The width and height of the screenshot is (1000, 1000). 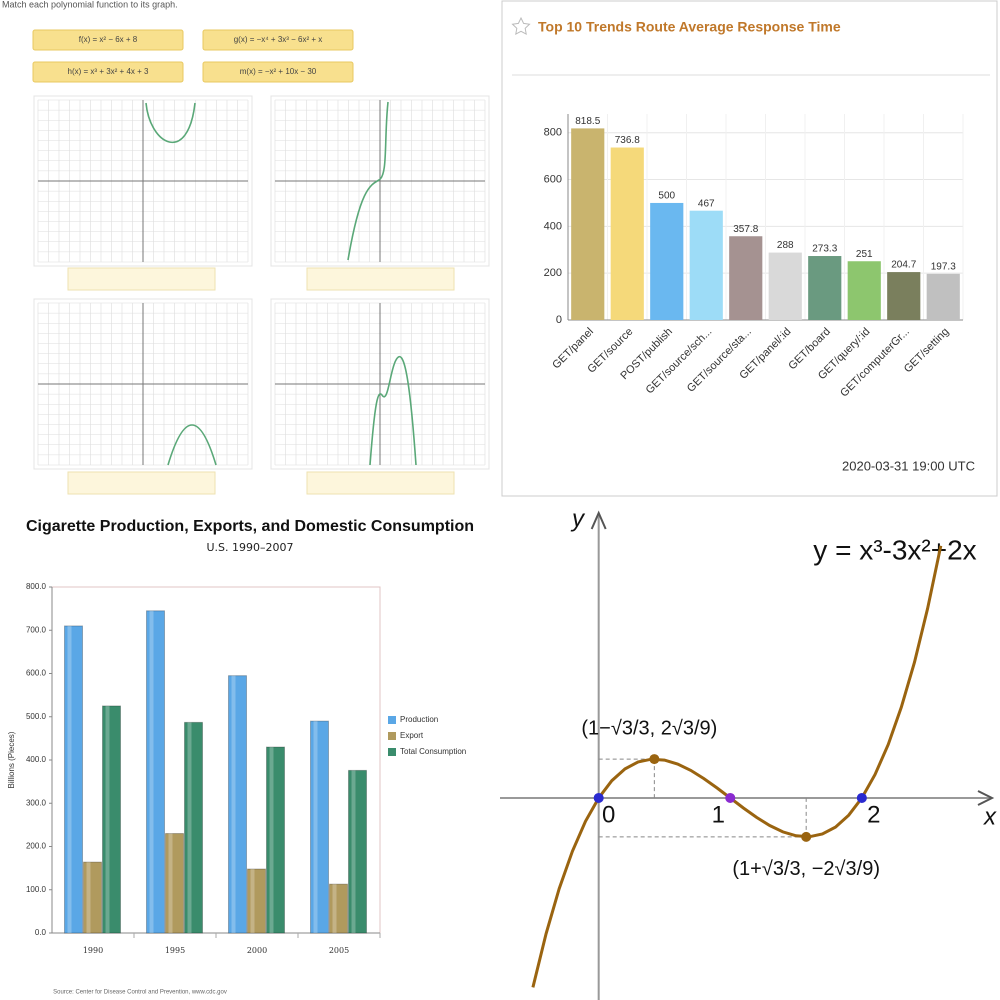 What do you see at coordinates (36, 802) in the screenshot?
I see `y-tick-label: 300.0` at bounding box center [36, 802].